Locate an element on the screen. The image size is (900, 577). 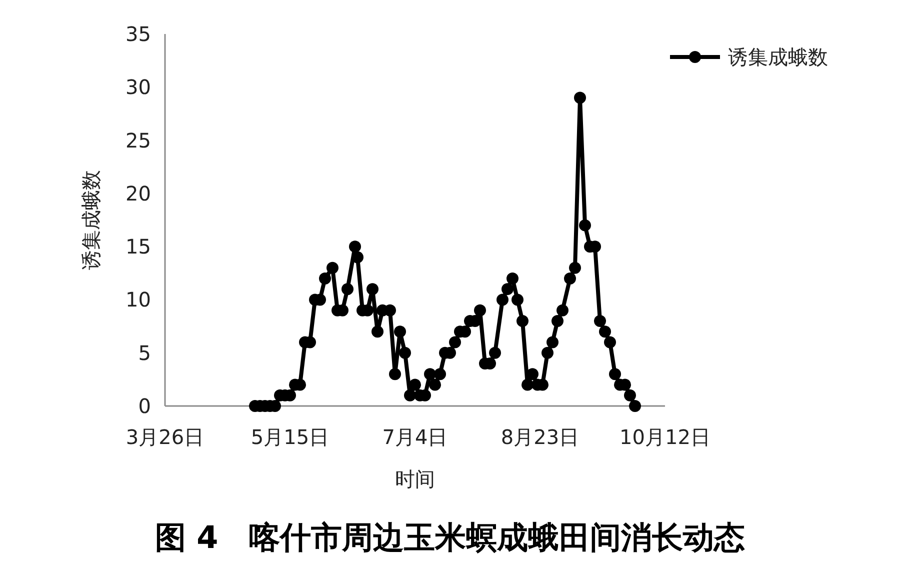
y-tick-label: 20 is located at coordinates (138, 193).